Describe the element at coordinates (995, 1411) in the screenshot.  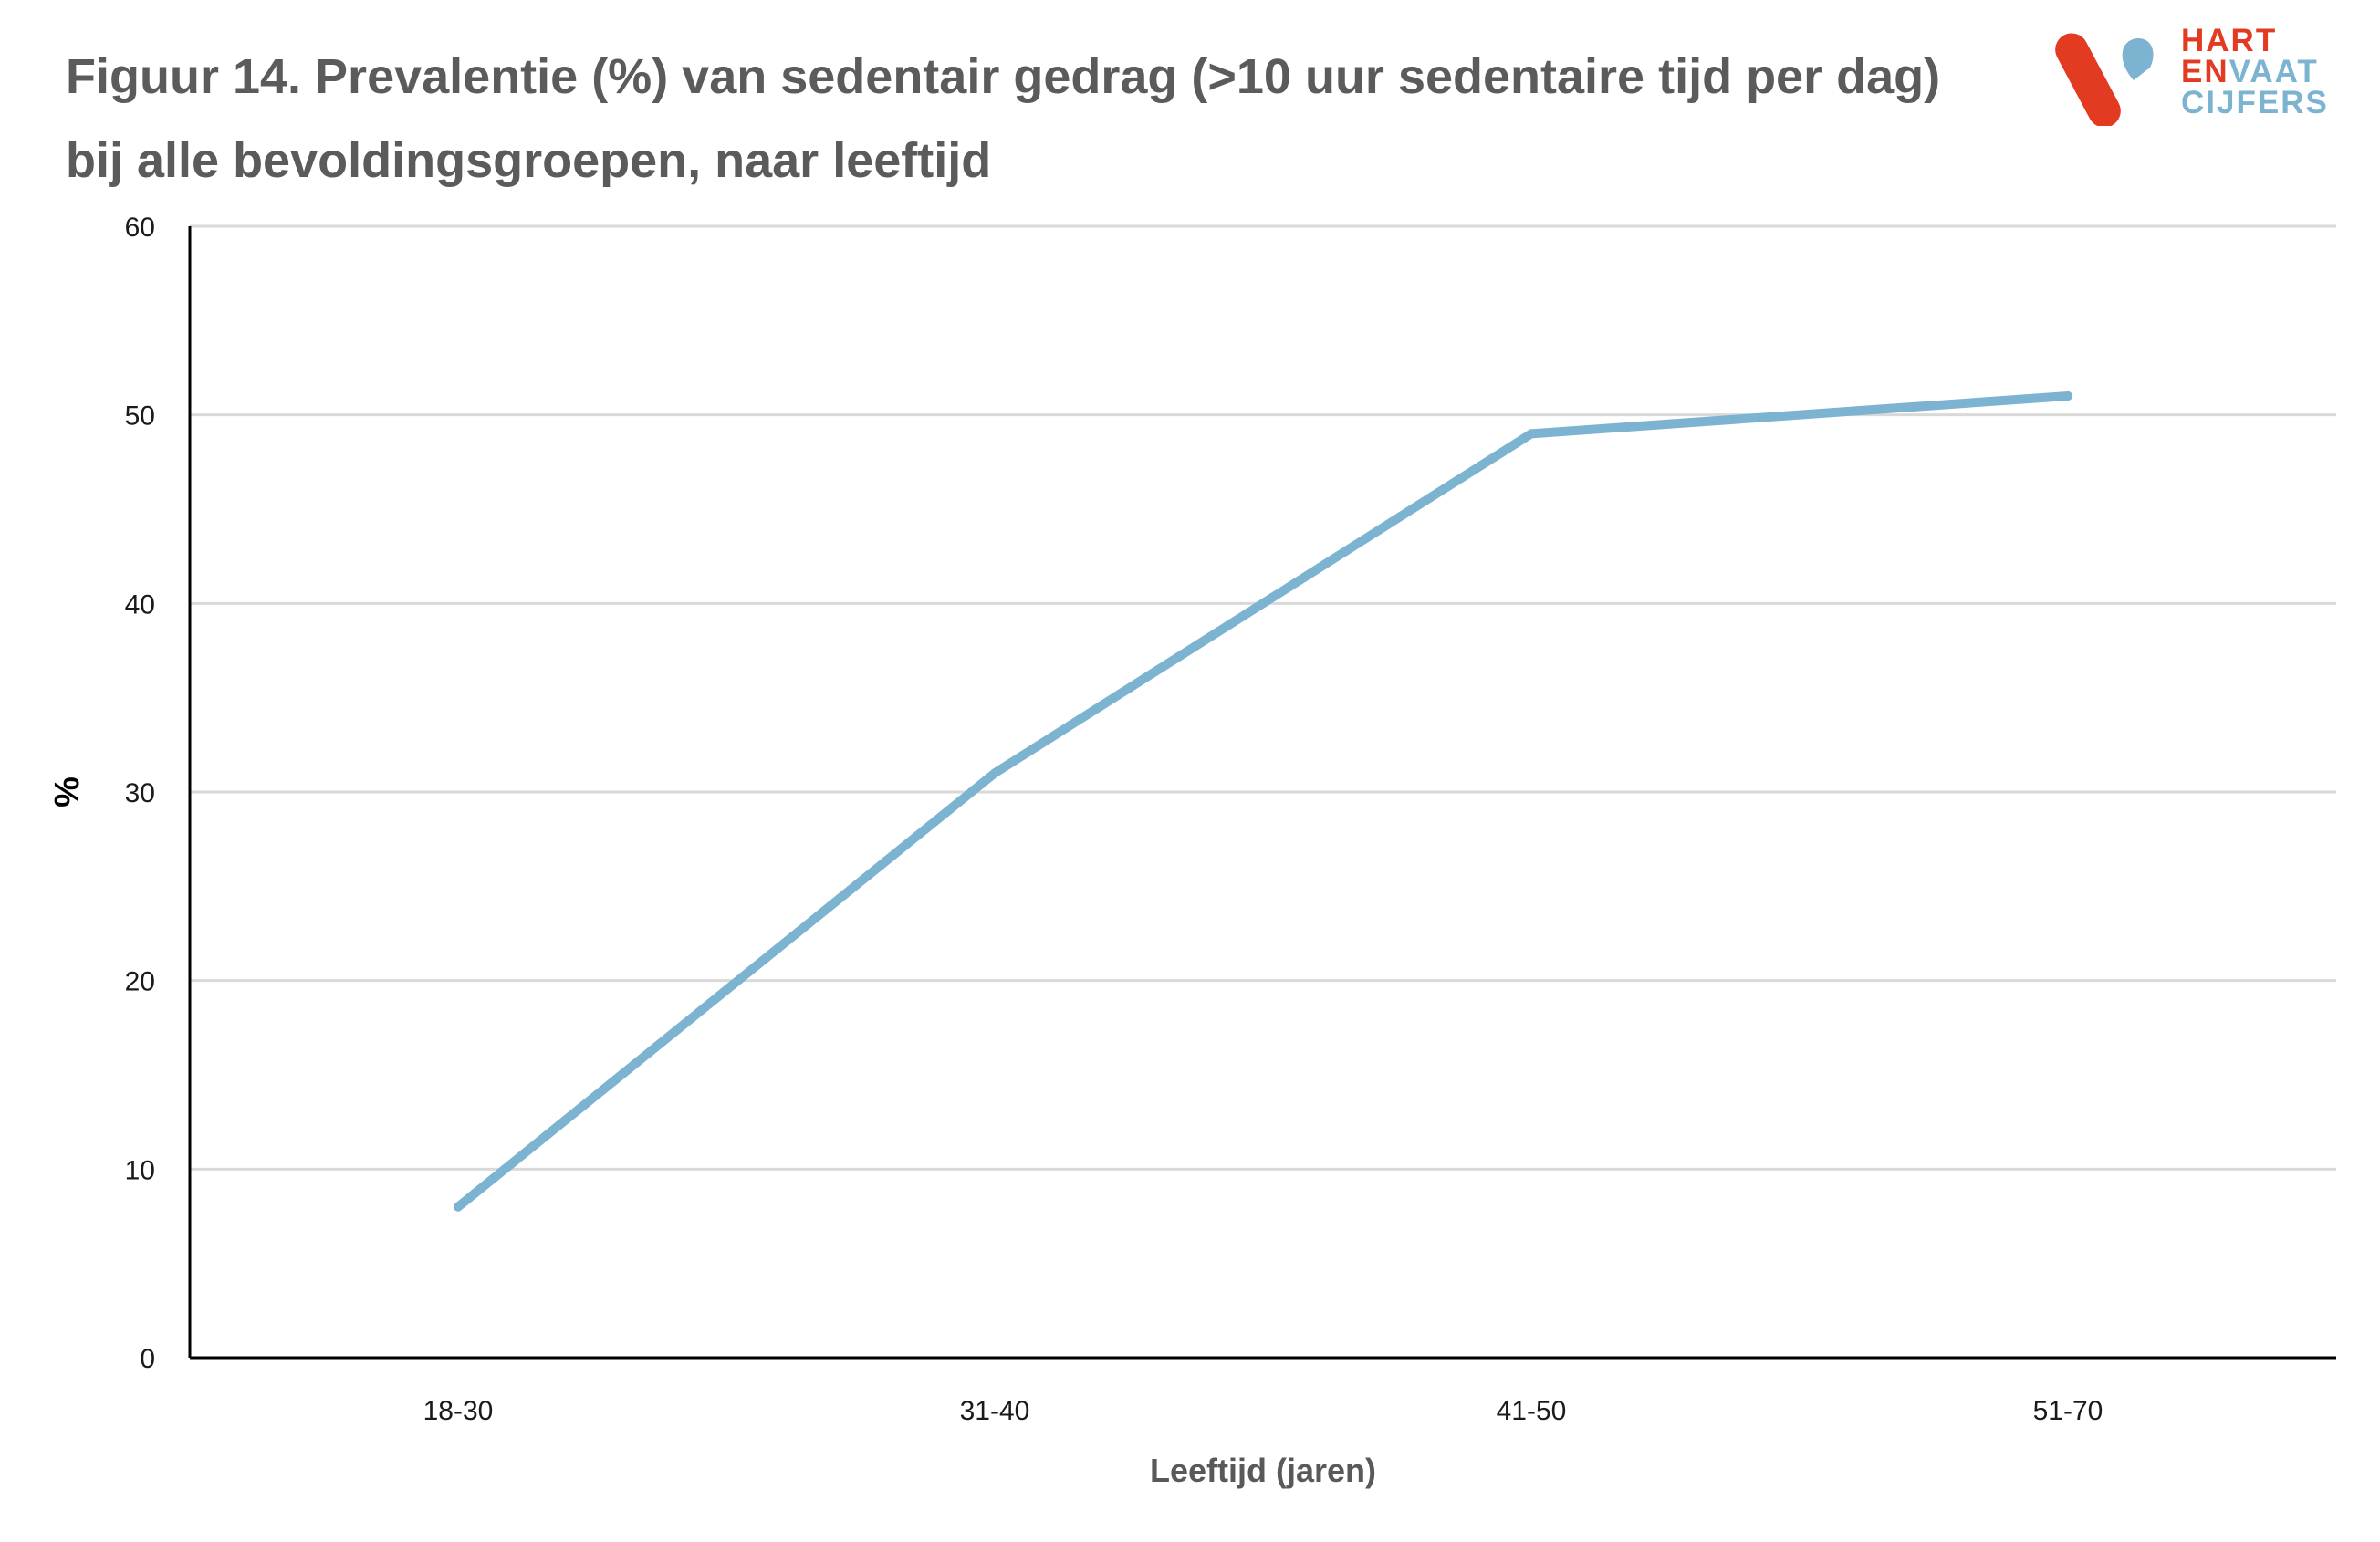
I see `x-tick-label: 31-40` at that location.